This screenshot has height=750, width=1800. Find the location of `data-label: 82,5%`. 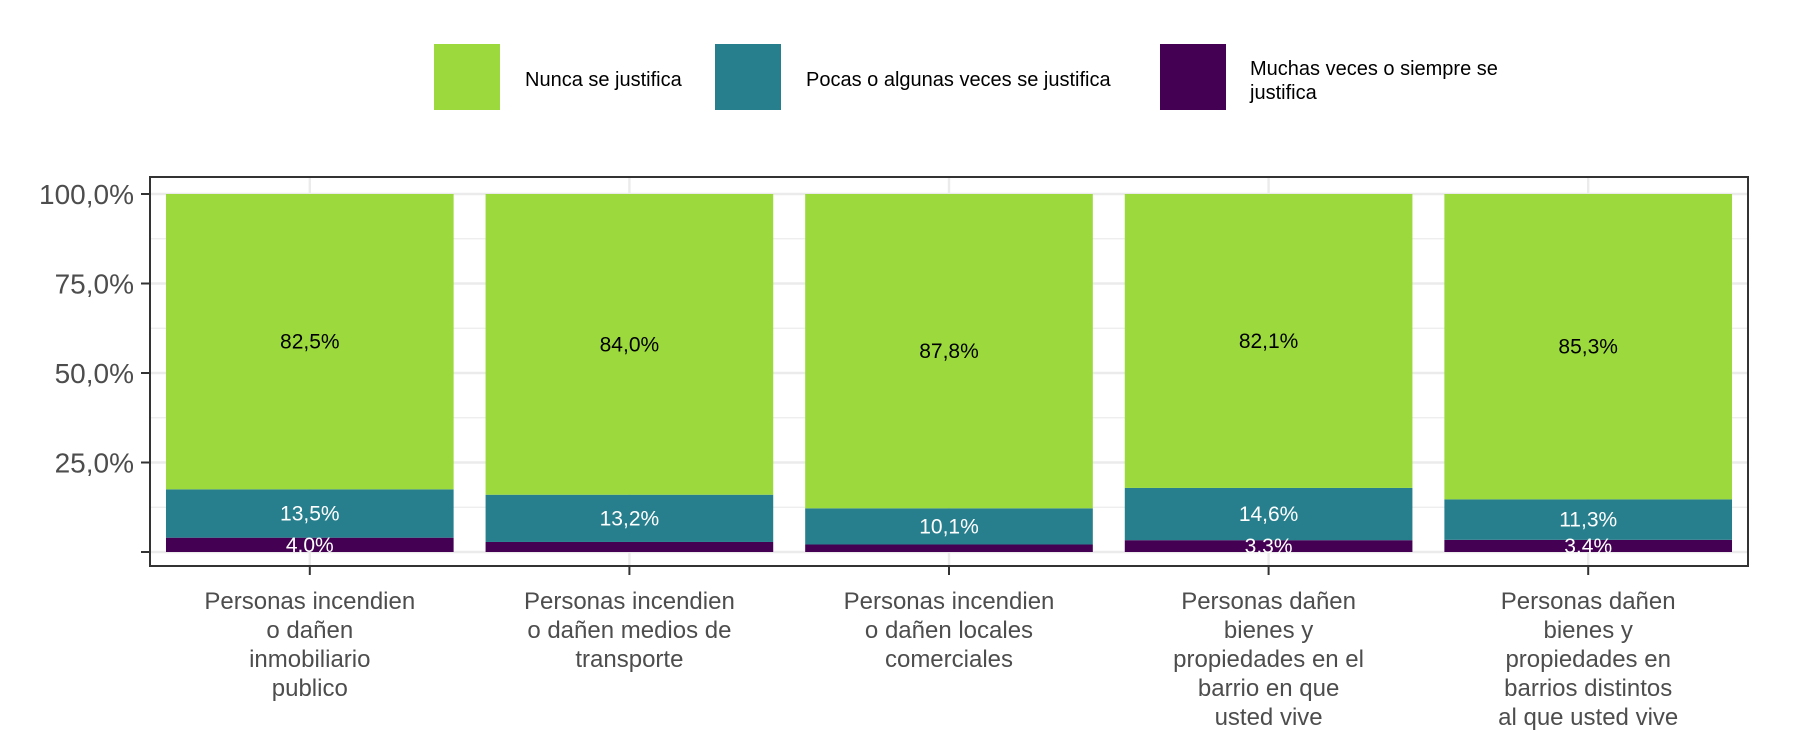

data-label: 82,5% is located at coordinates (310, 342).